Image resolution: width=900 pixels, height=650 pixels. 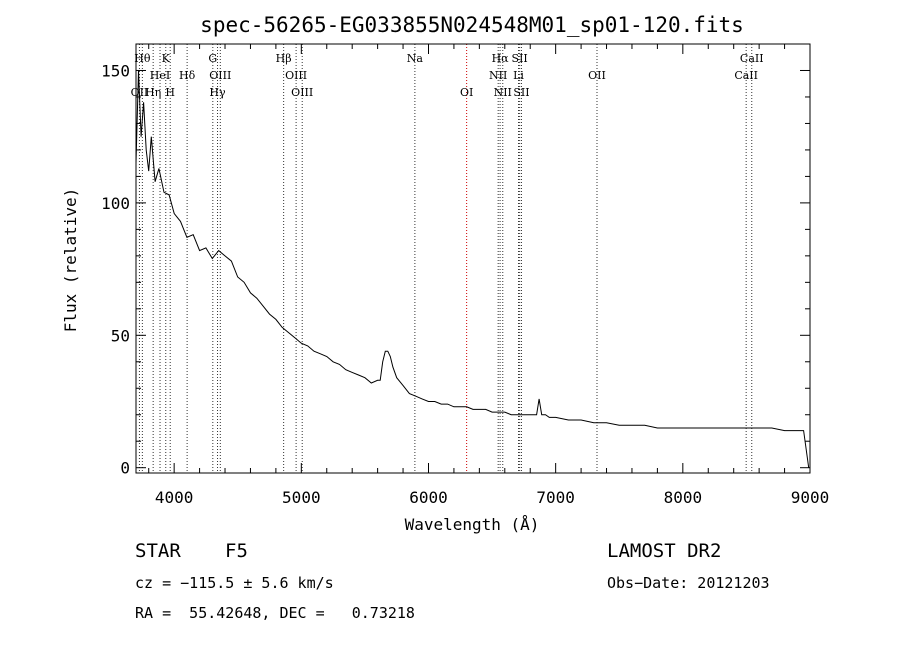 What do you see at coordinates (125, 468) in the screenshot?
I see `y-tick-label: 0` at bounding box center [125, 468].